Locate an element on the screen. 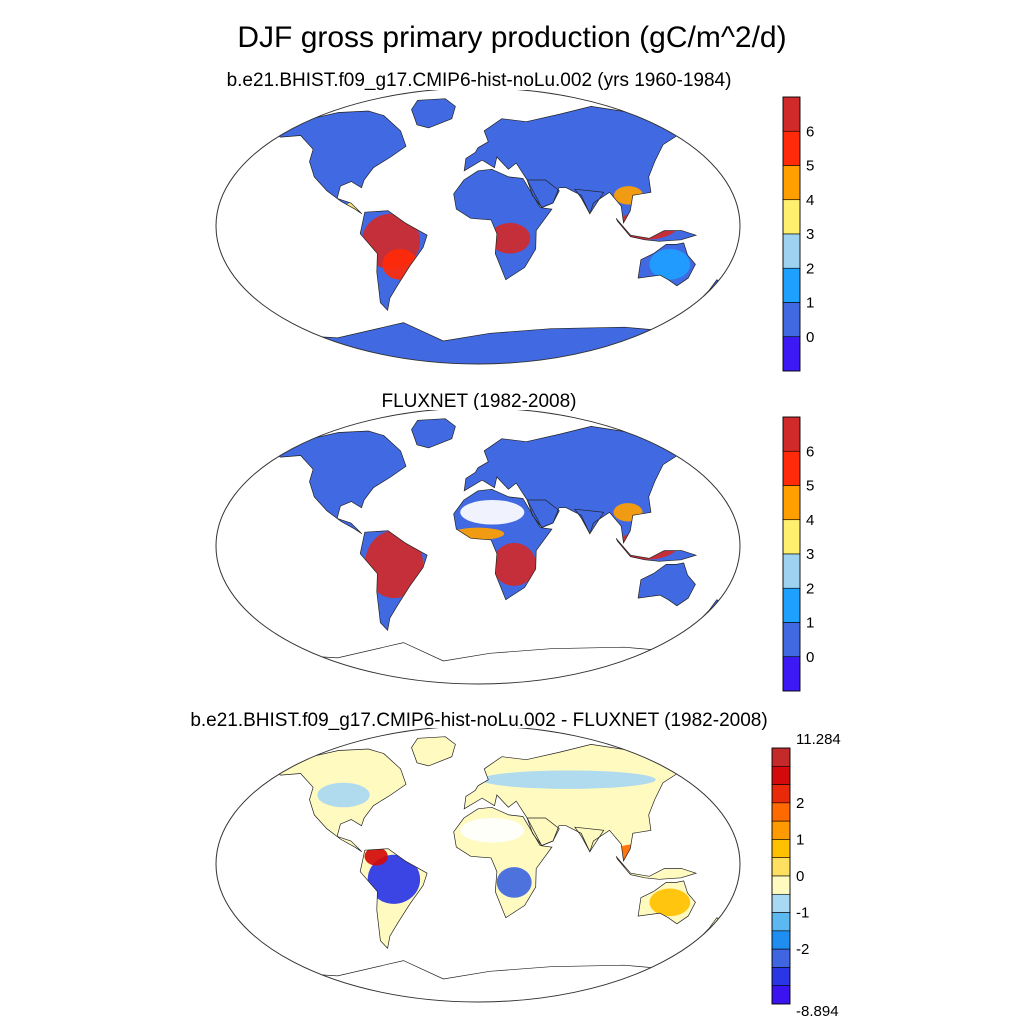  figure-title: DJF gross primary production (gC/m^2/d) is located at coordinates (512, 37).